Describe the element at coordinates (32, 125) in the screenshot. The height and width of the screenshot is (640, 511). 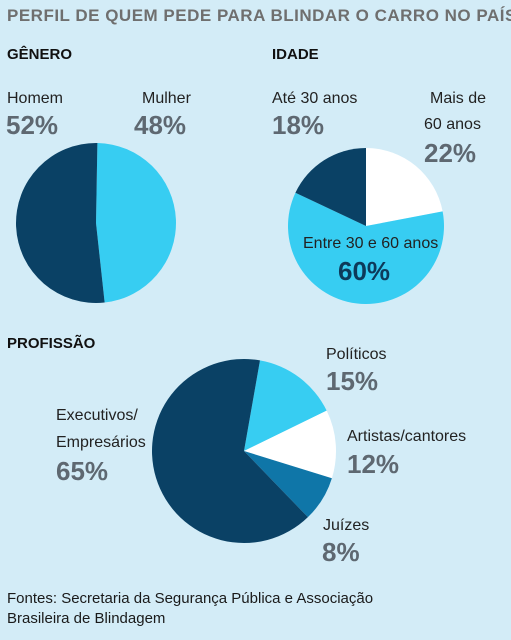
I see `value-homem: 52%` at that location.